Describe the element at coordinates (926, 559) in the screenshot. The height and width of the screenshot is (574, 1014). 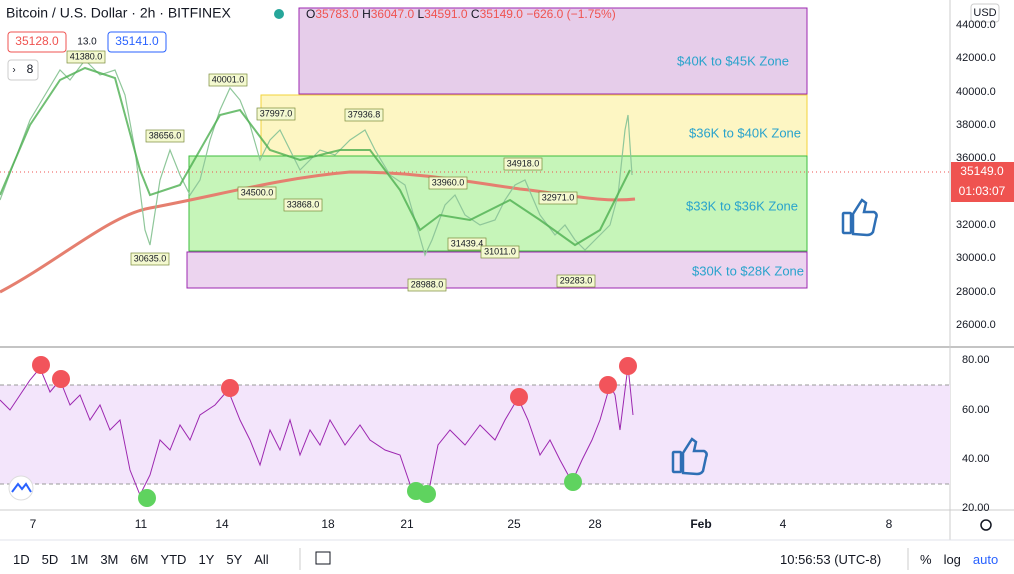
I see `percent-toggle: %` at that location.